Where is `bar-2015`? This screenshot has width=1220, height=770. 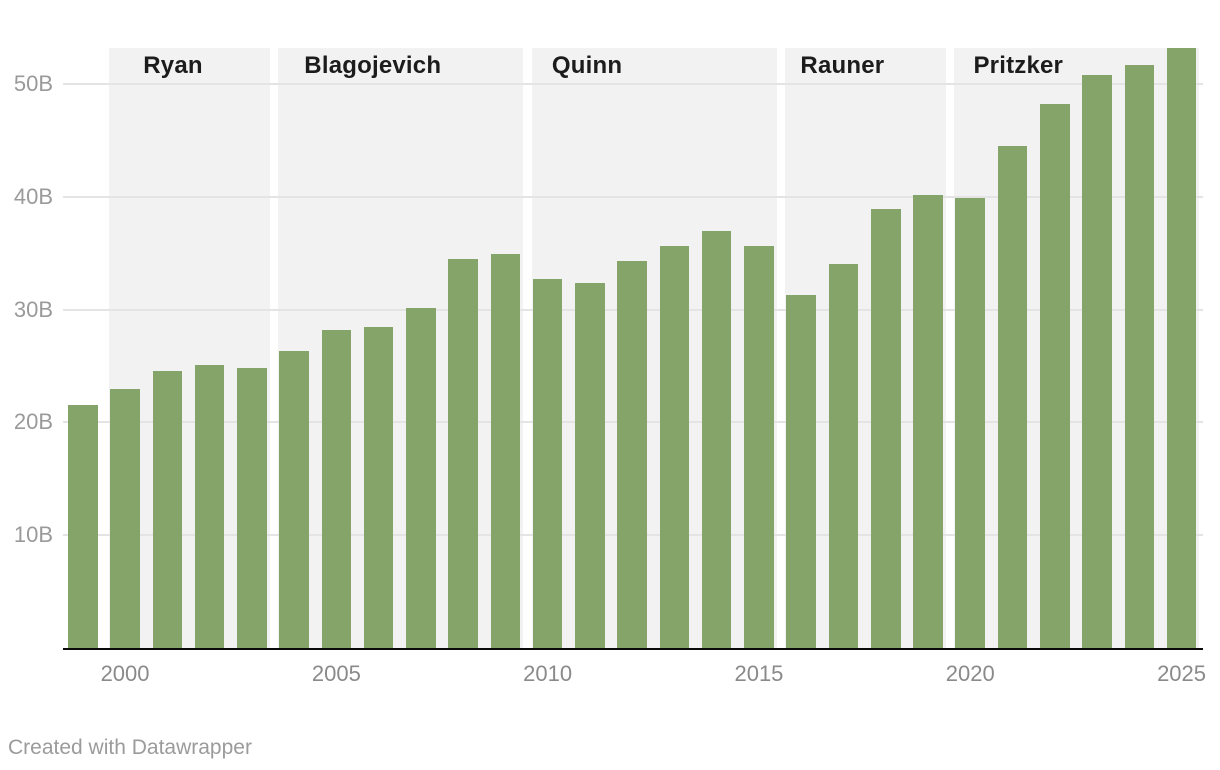
bar-2015 is located at coordinates (759, 447).